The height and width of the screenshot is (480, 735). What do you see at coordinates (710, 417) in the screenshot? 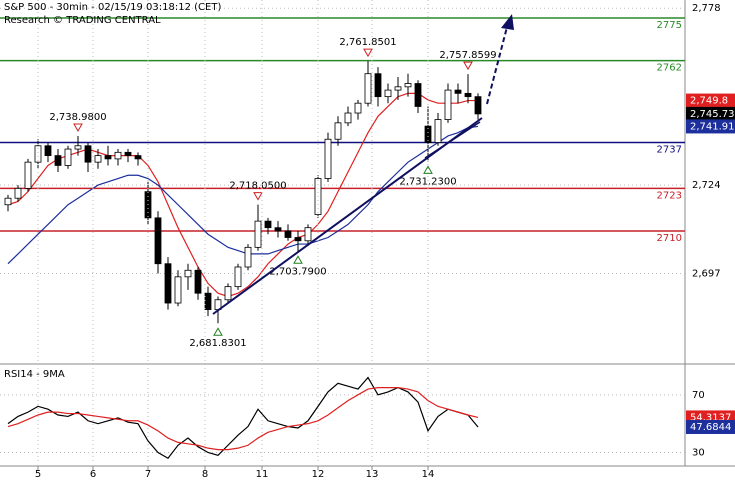
I see `last-value-label: 54.3137` at bounding box center [710, 417].